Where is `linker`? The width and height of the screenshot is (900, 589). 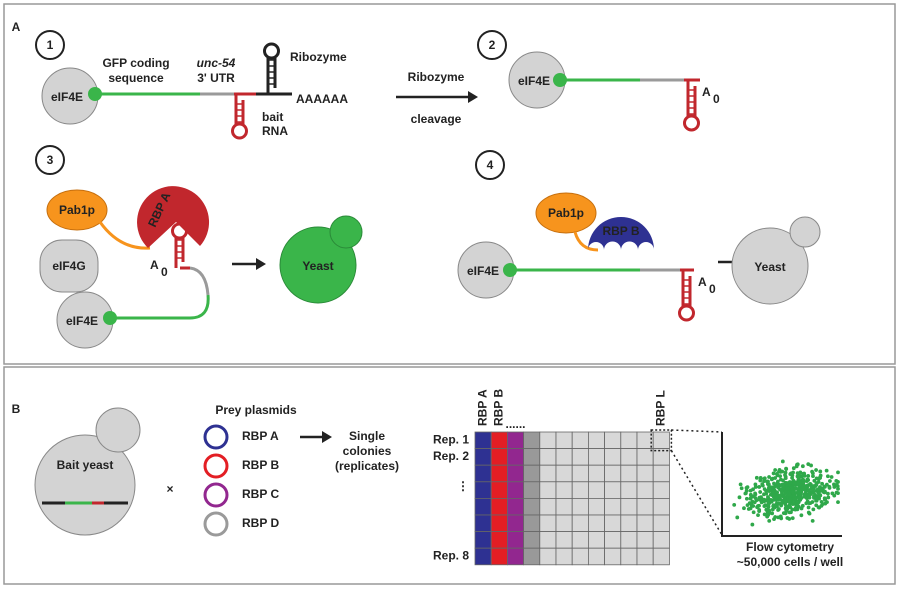 linker is located at coordinates (124, 235).